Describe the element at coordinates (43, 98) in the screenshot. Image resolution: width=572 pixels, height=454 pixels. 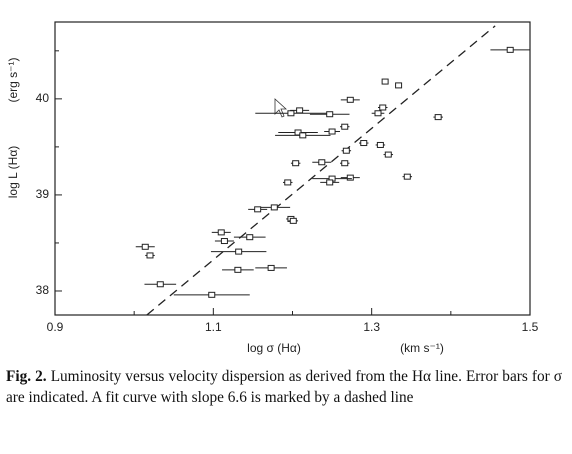
I see `y-tick-label: 40` at that location.